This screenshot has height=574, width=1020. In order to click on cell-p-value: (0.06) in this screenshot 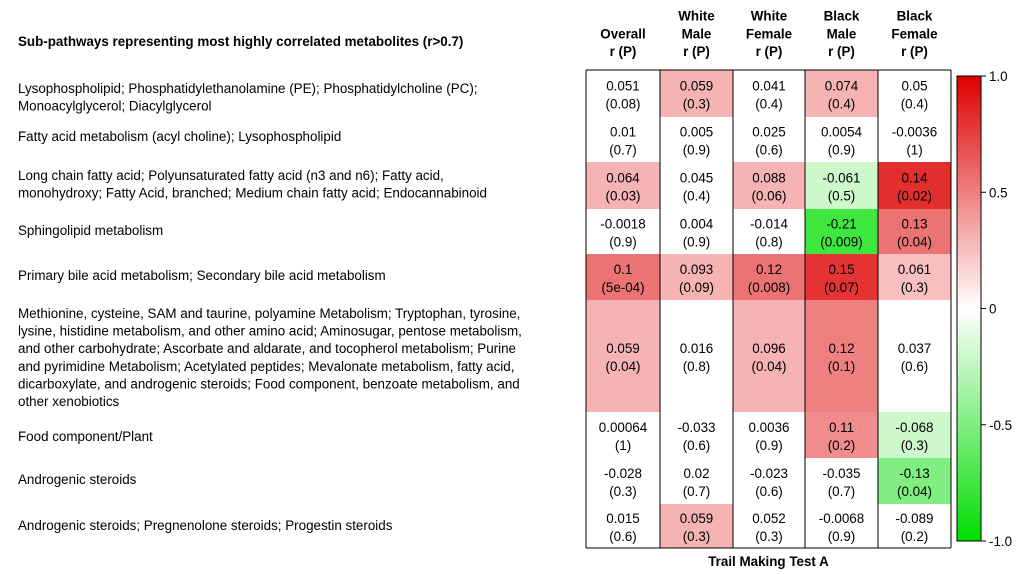, I will do `click(769, 196)`.